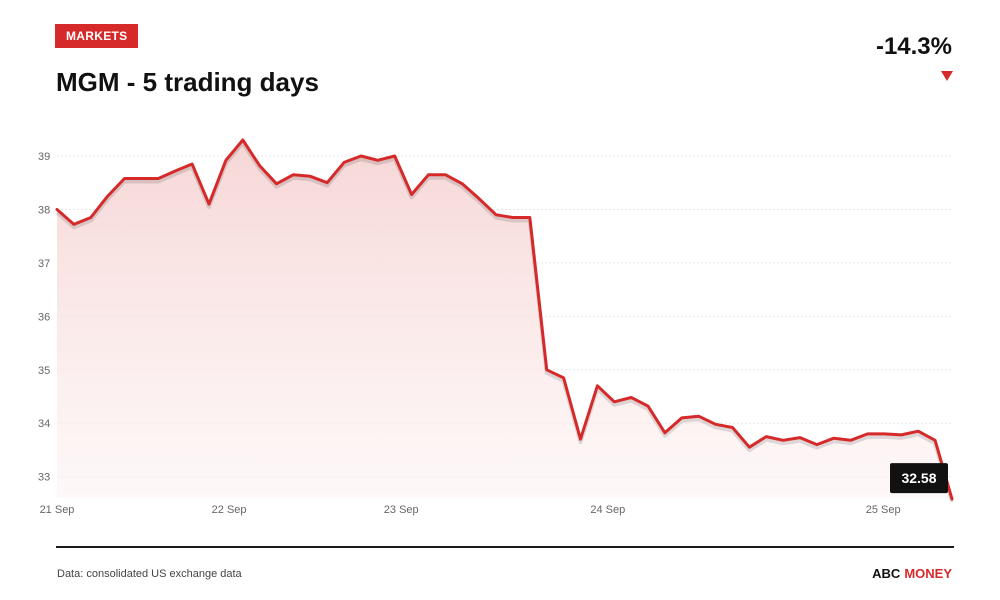 The image size is (1000, 600). What do you see at coordinates (44, 210) in the screenshot?
I see `y-tick-label: 38` at bounding box center [44, 210].